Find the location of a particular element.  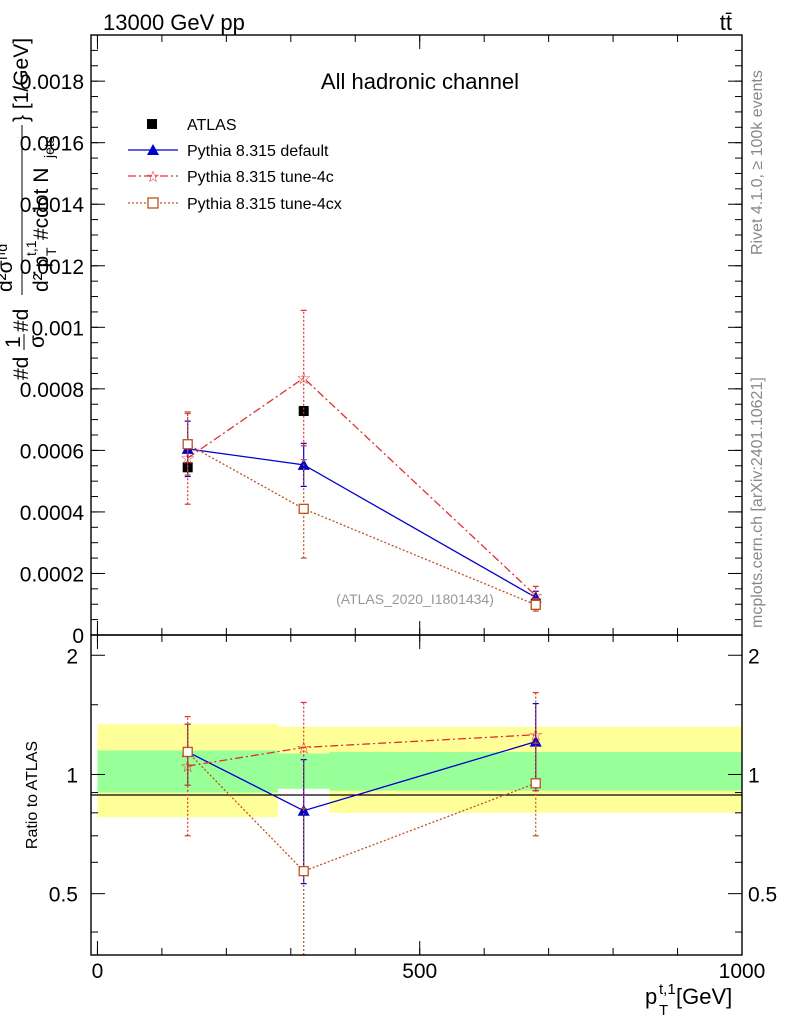

main-y-tick-label: 0.0014 is located at coordinates (52, 205).